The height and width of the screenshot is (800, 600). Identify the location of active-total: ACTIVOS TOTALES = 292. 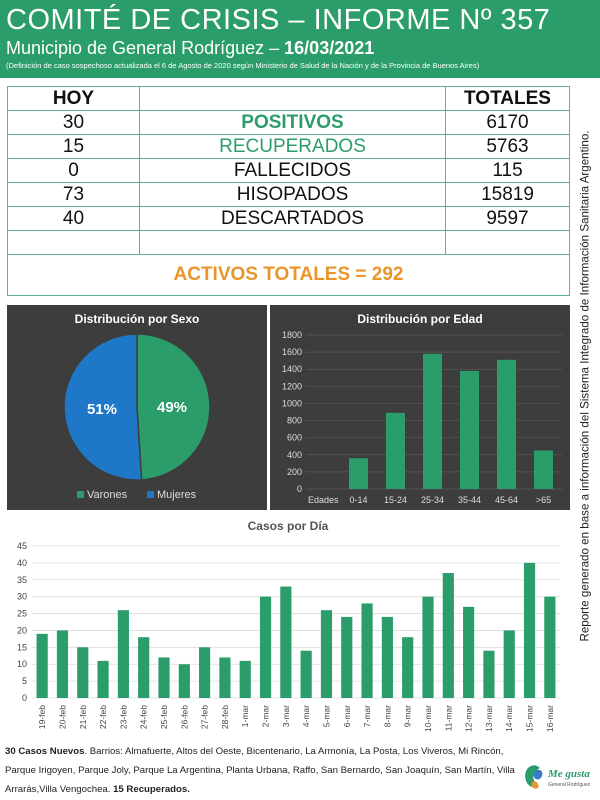
(288, 274).